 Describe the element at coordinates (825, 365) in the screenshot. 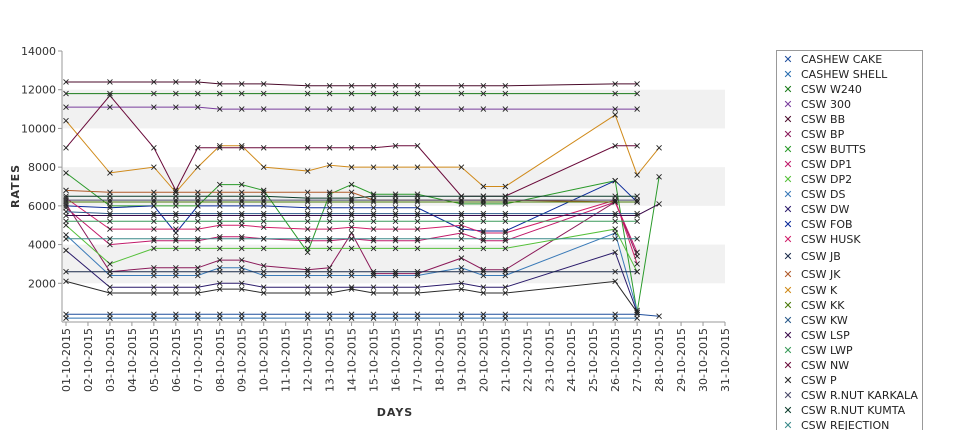

I see `legend-label: CSW NW` at that location.